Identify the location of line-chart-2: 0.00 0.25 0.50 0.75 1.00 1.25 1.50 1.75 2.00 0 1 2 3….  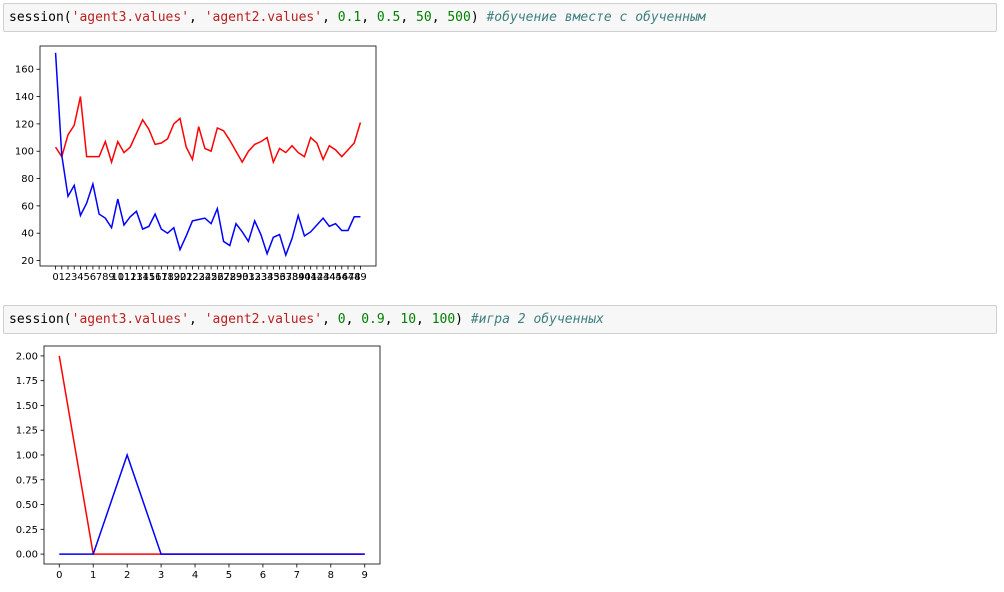
(198, 463).